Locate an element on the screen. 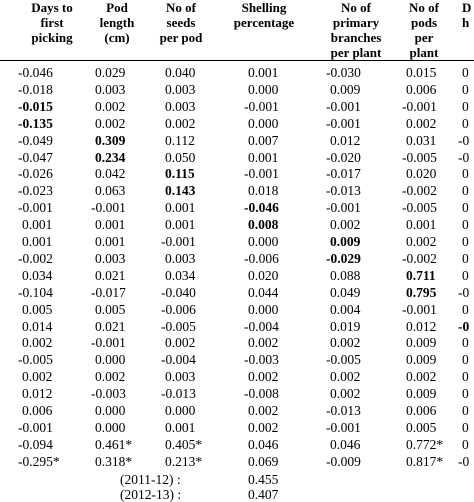 Image resolution: width=474 pixels, height=502 pixels. table-cell: 0.115 is located at coordinates (180, 174).